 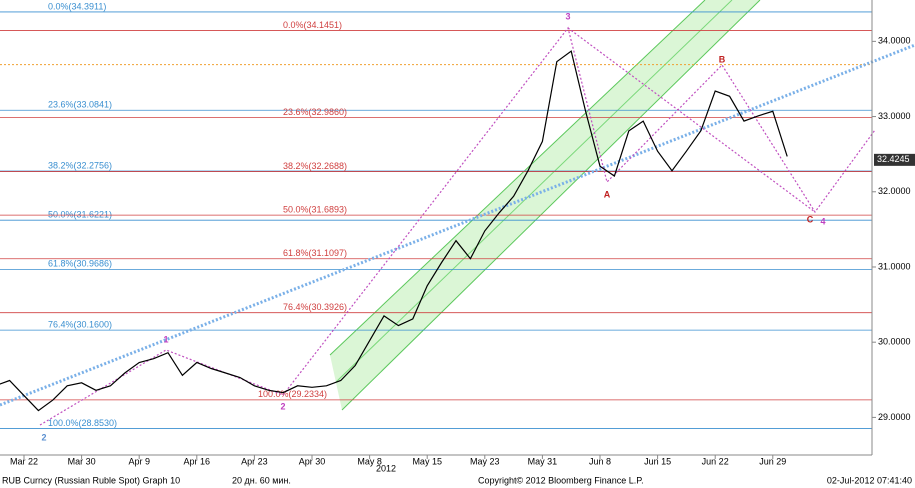 What do you see at coordinates (254, 461) in the screenshot?
I see `x-tick-label: Apr 23` at bounding box center [254, 461].